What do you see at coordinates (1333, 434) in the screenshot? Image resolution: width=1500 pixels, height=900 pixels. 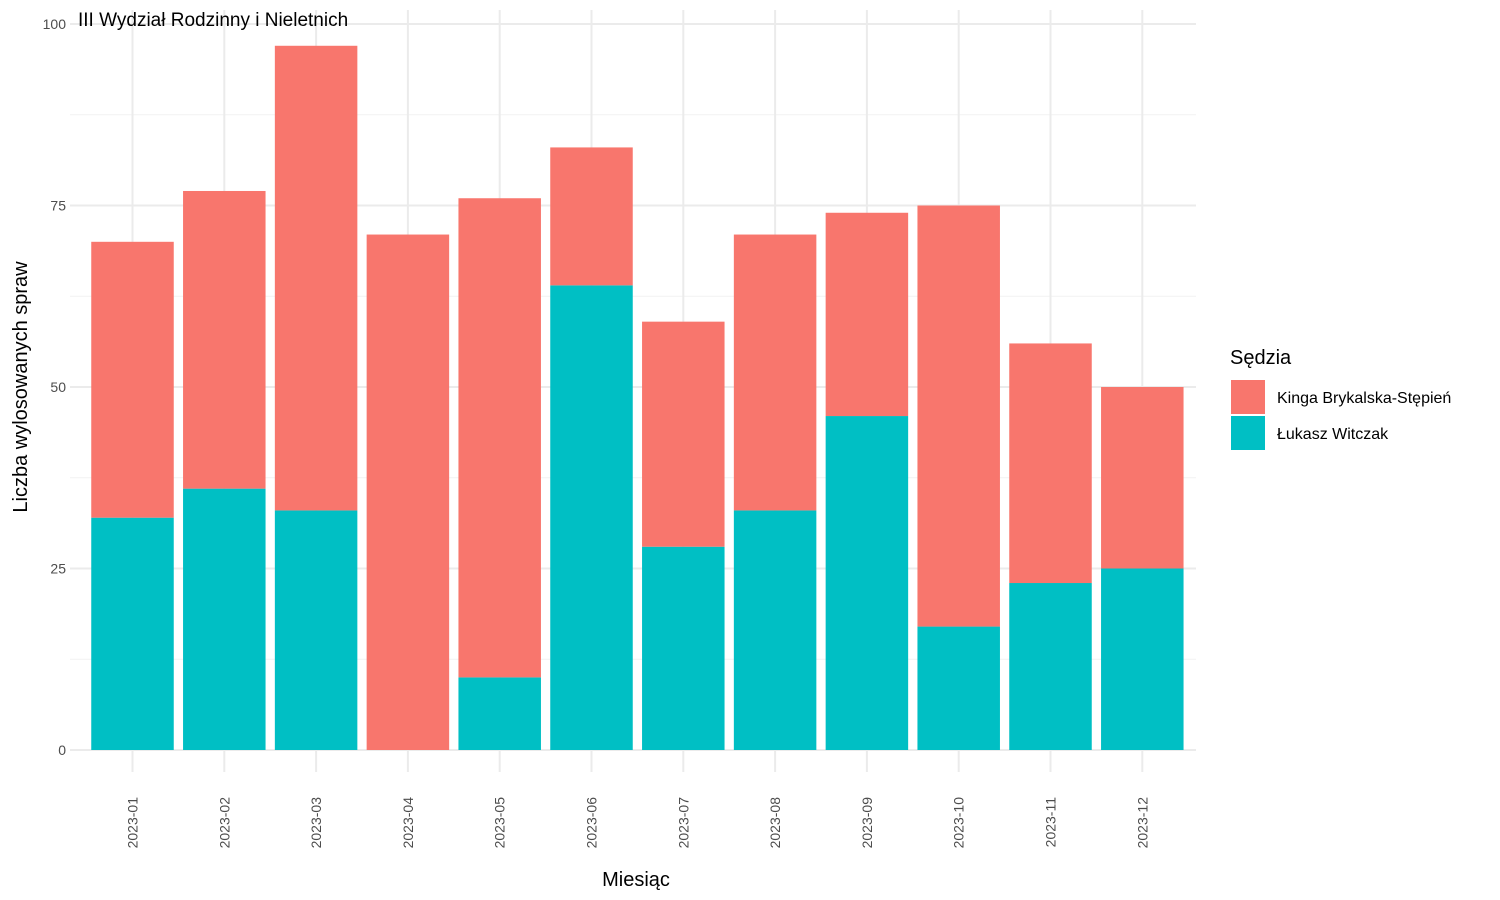 I see `legend-label: Łukasz Witczak` at bounding box center [1333, 434].